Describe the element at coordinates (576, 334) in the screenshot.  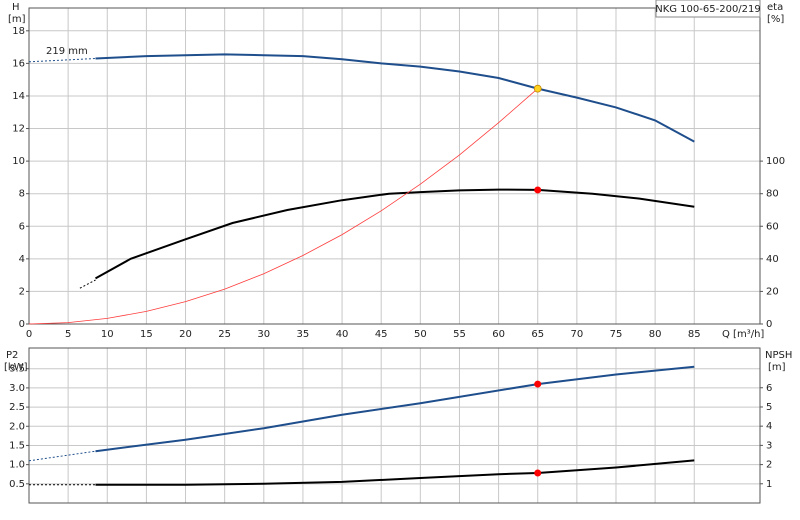
I see `x-tick-label: 70` at that location.